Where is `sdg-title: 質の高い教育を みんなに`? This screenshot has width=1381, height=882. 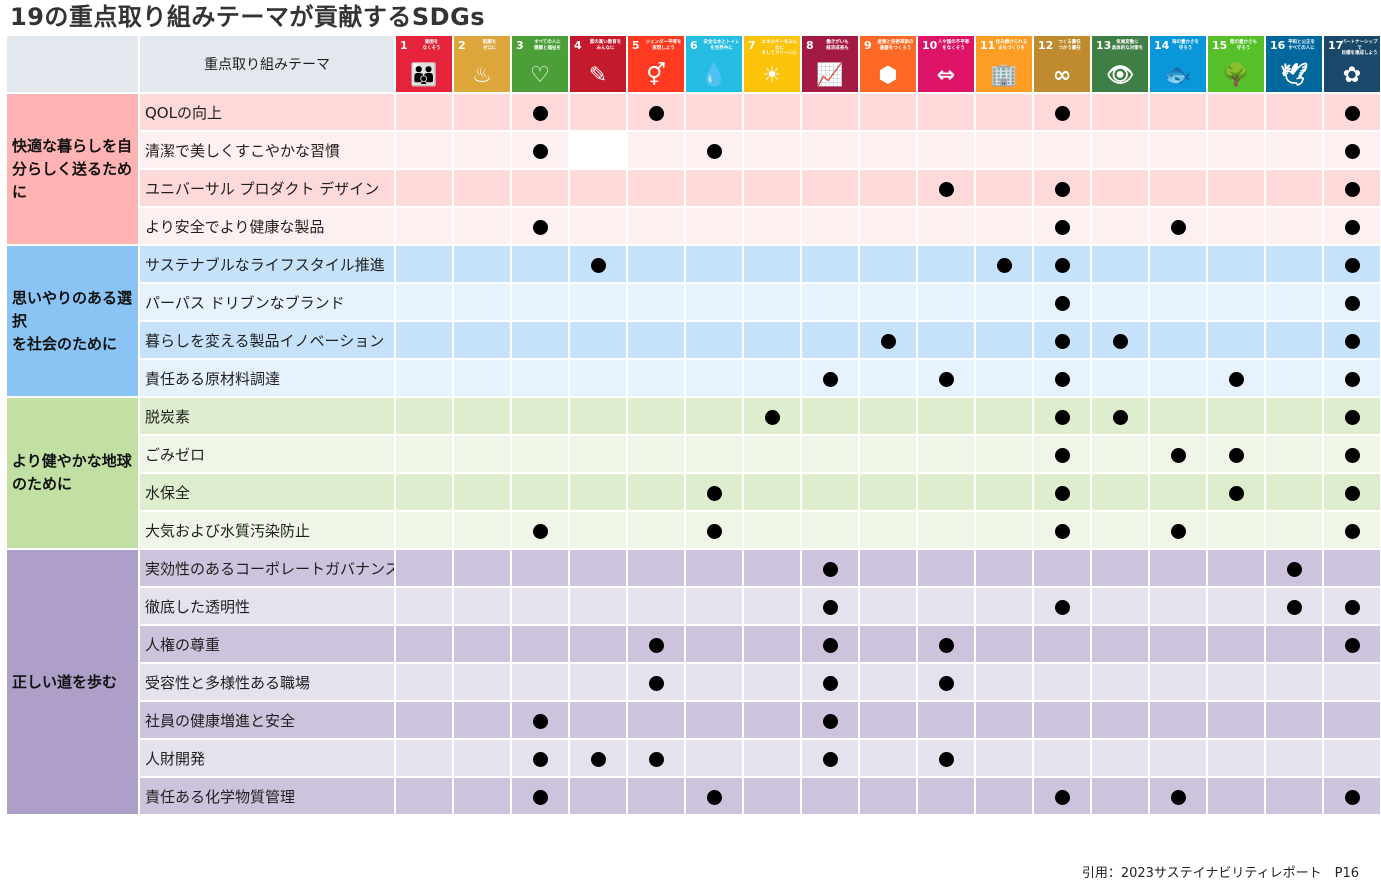
sdg-title: 質の高い教育を みんなに is located at coordinates (605, 45).